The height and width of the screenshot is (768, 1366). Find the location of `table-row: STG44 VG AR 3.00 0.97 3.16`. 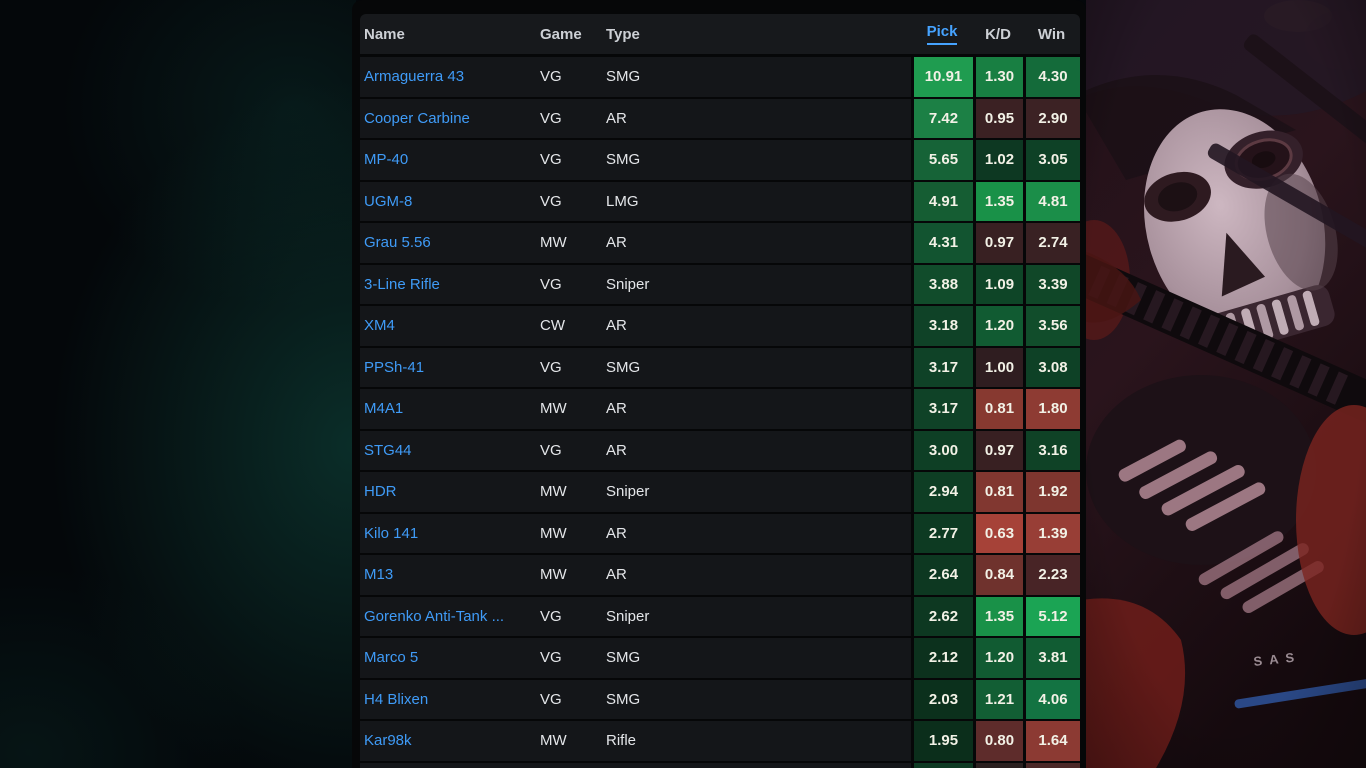

table-row: STG44 VG AR 3.00 0.97 3.16 is located at coordinates (720, 450).